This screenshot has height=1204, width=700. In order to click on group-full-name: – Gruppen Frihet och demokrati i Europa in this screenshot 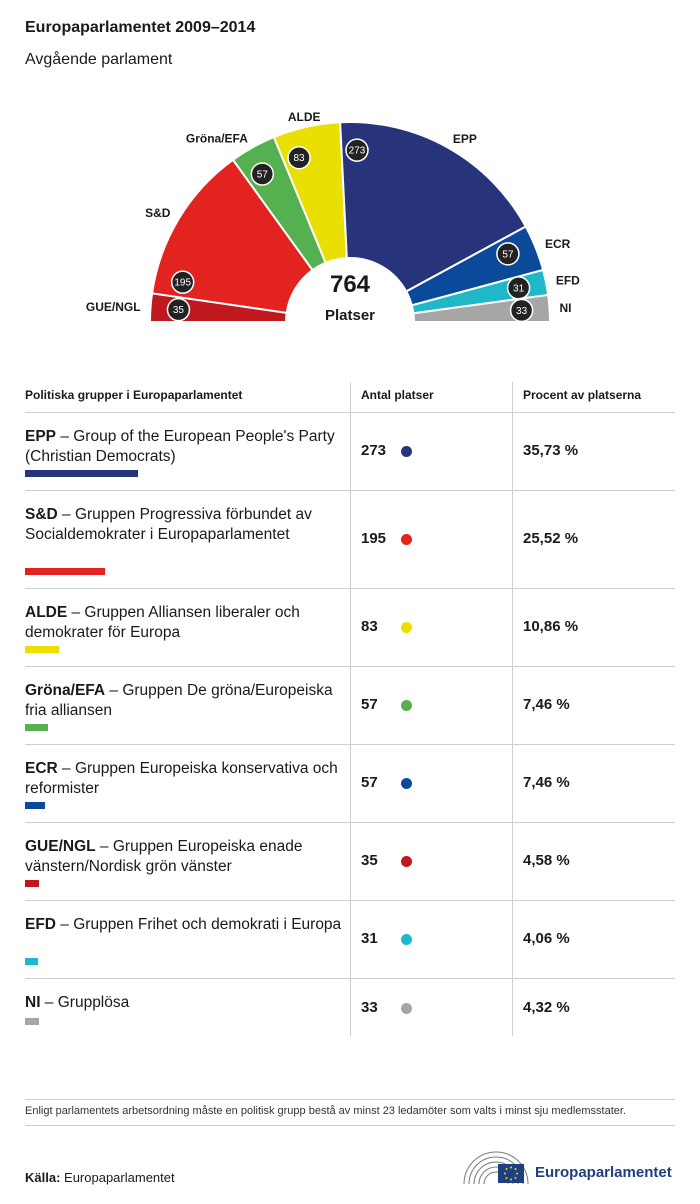, I will do `click(199, 924)`.